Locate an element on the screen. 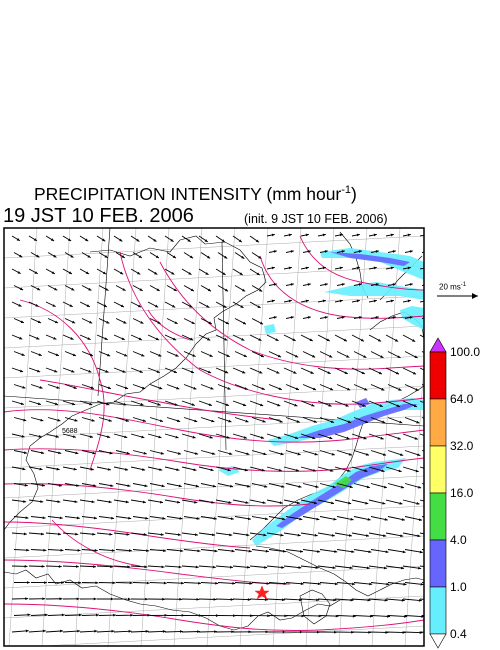  contour-label: 5688 is located at coordinates (70, 431).